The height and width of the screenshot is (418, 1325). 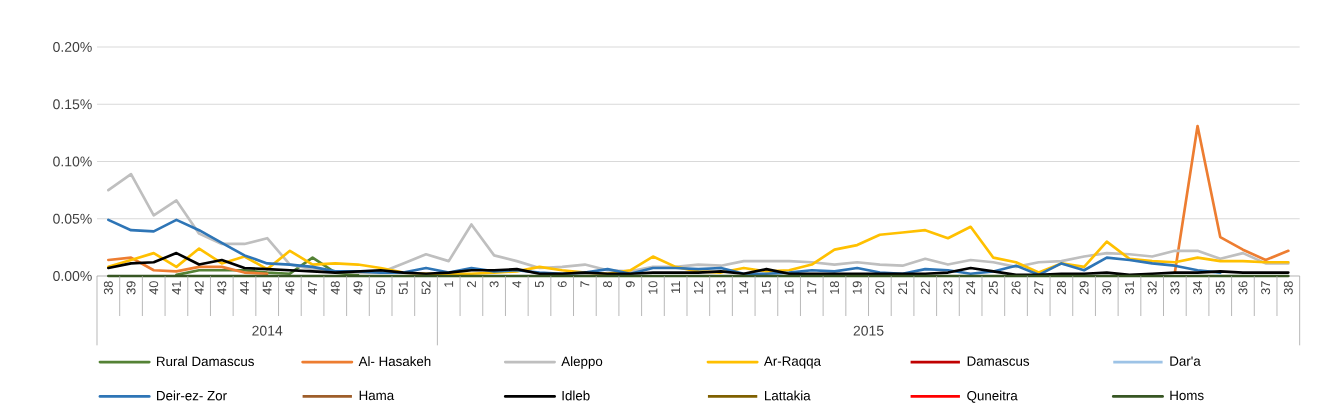 What do you see at coordinates (199, 288) in the screenshot?
I see `x-tick-label: 42` at bounding box center [199, 288].